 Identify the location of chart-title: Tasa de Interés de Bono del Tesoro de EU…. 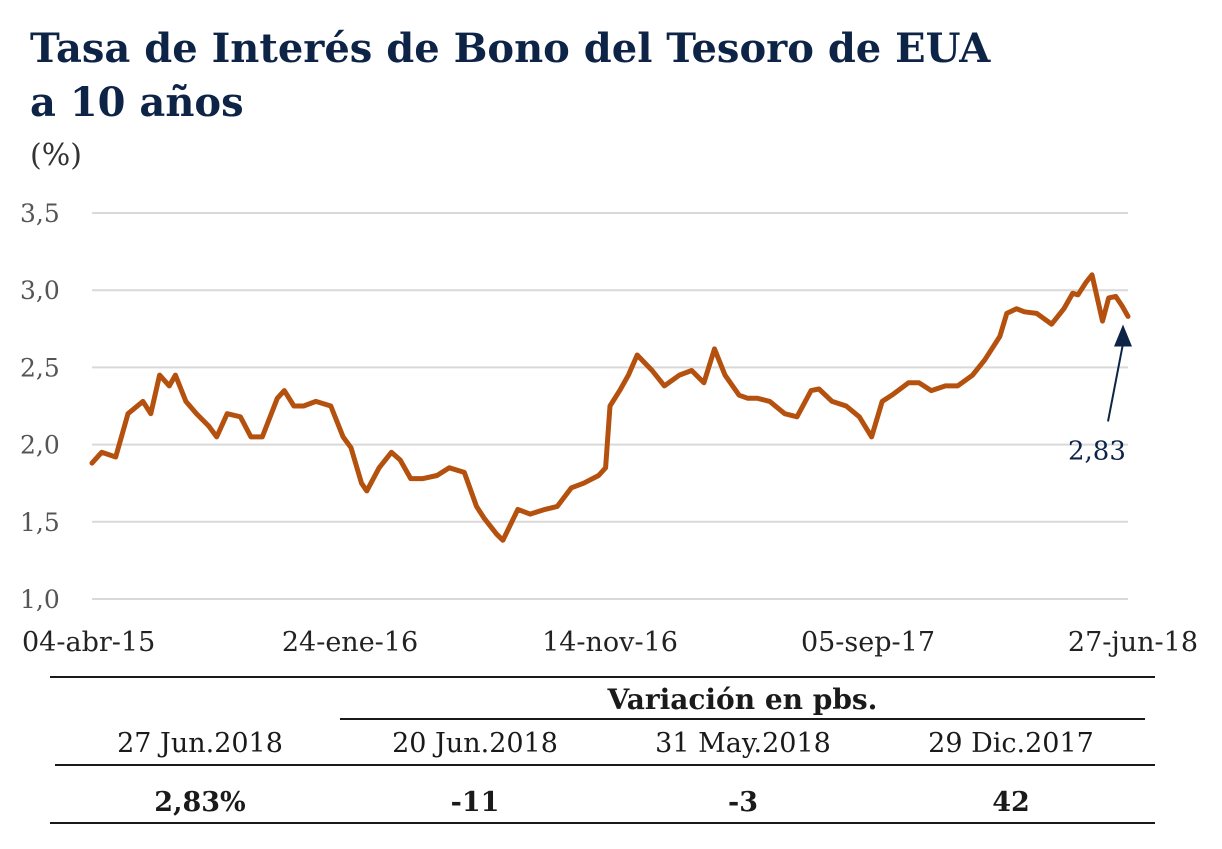
(510, 75).